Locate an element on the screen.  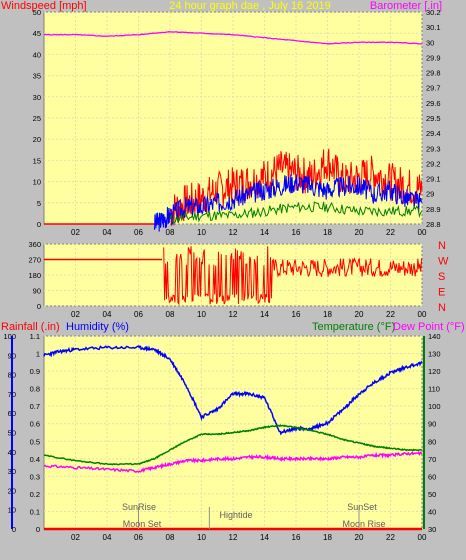
barometer-y-tick: 28.8 is located at coordinates (433, 224).